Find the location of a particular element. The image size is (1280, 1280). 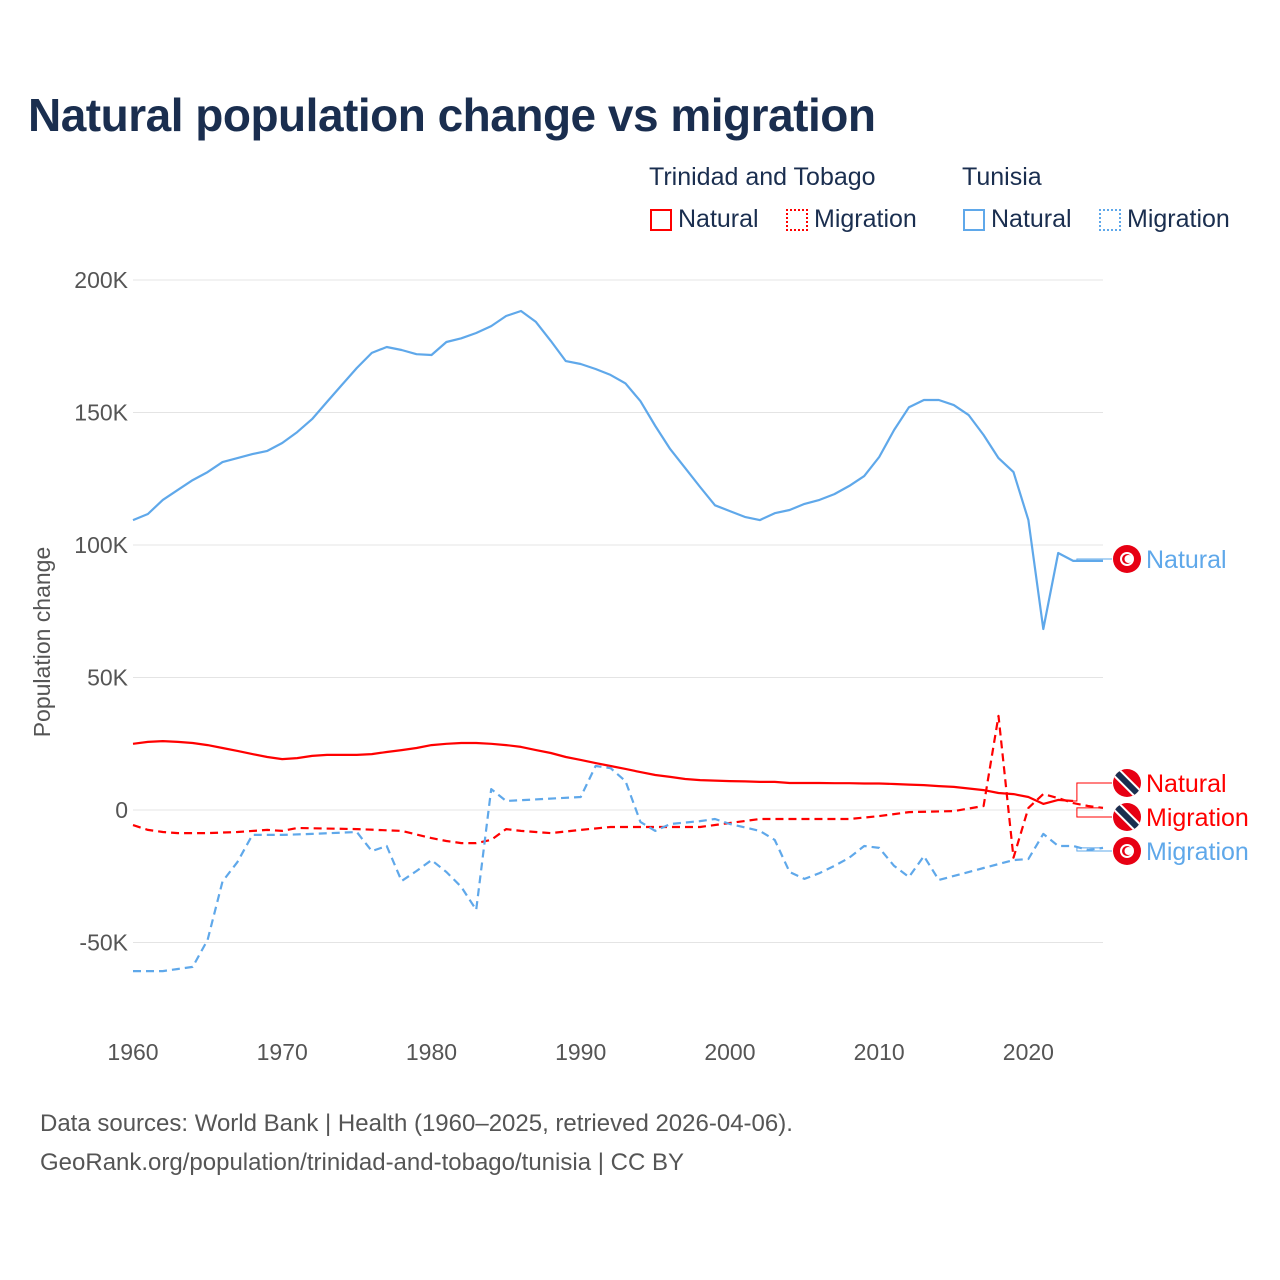

swatch-dotted-blue is located at coordinates (1110, 219).